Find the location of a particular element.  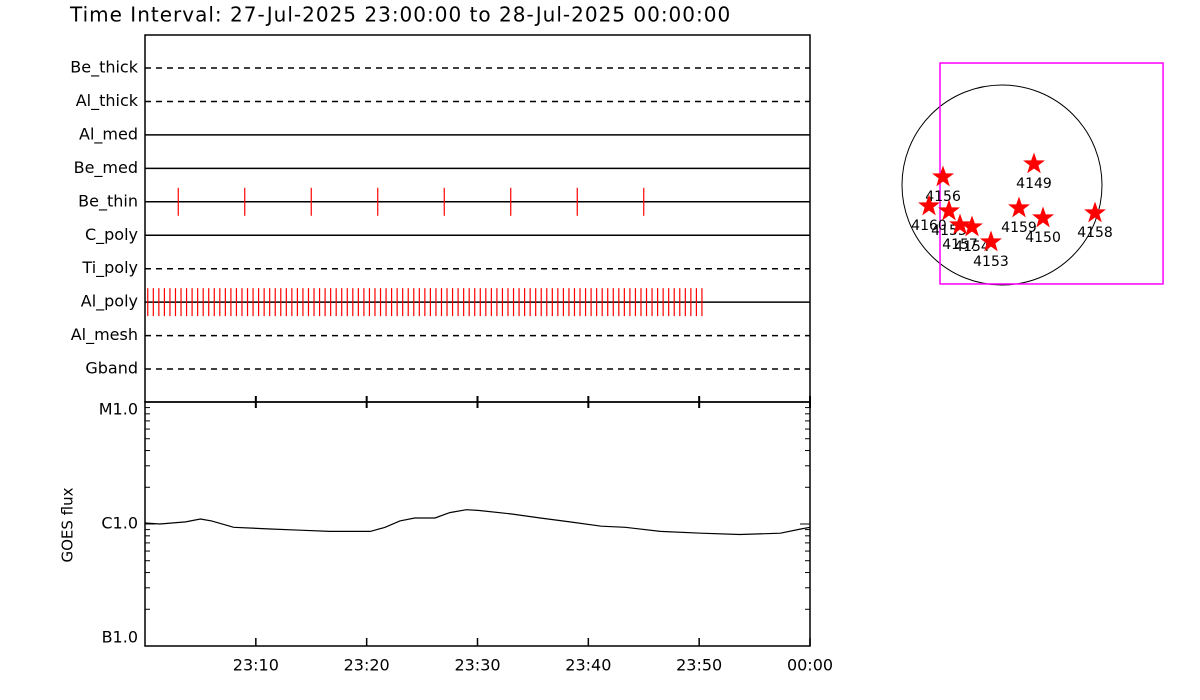

row-label: Al_poly is located at coordinates (109, 302).